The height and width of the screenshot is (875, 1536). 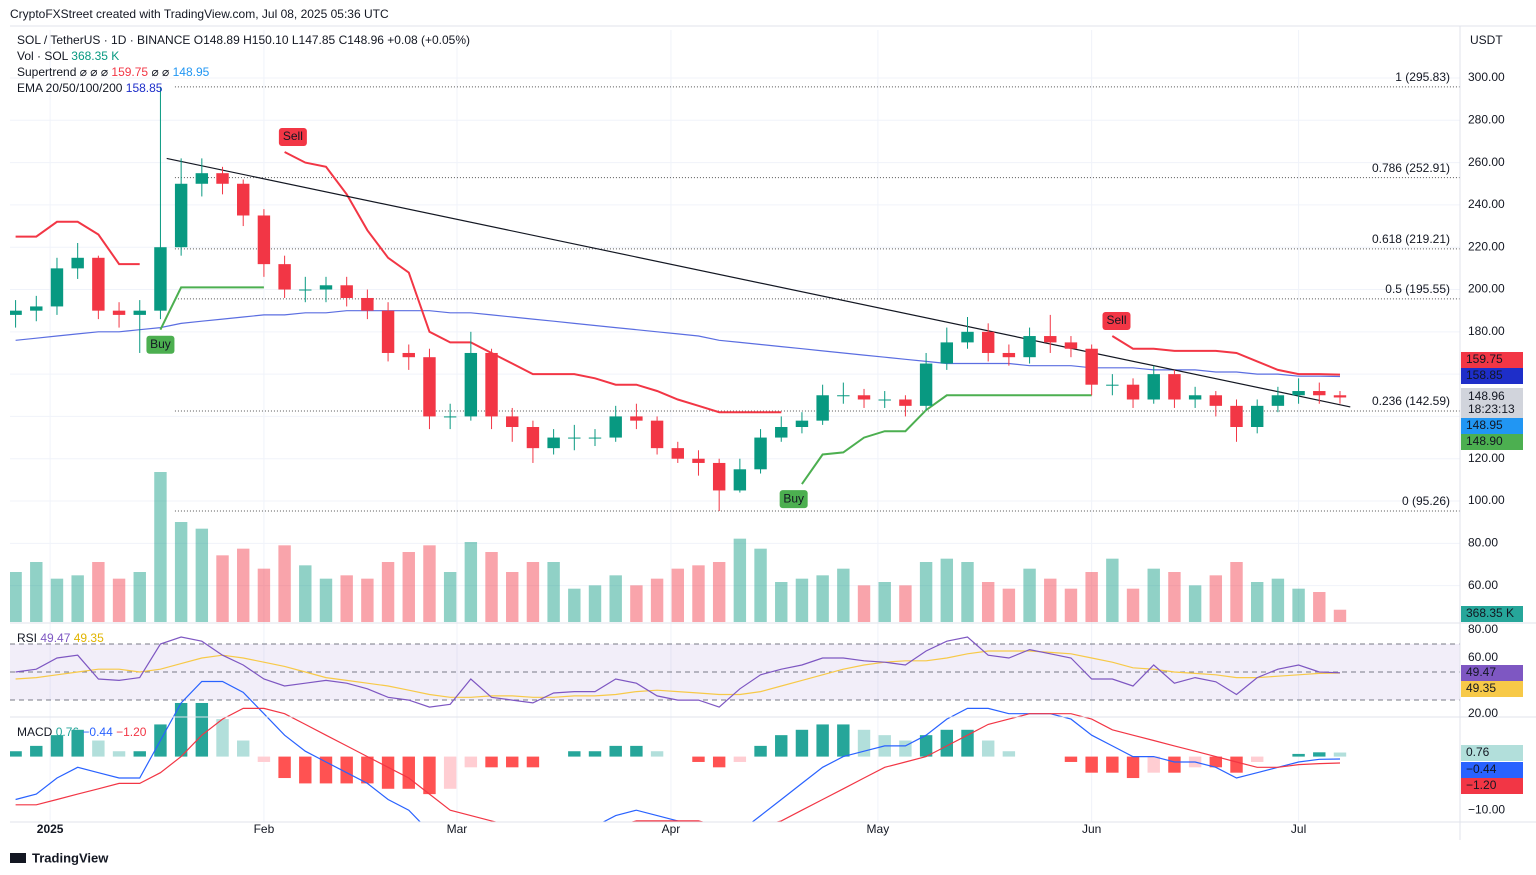 I want to click on signal-label: Sell, so click(x=1116, y=320).